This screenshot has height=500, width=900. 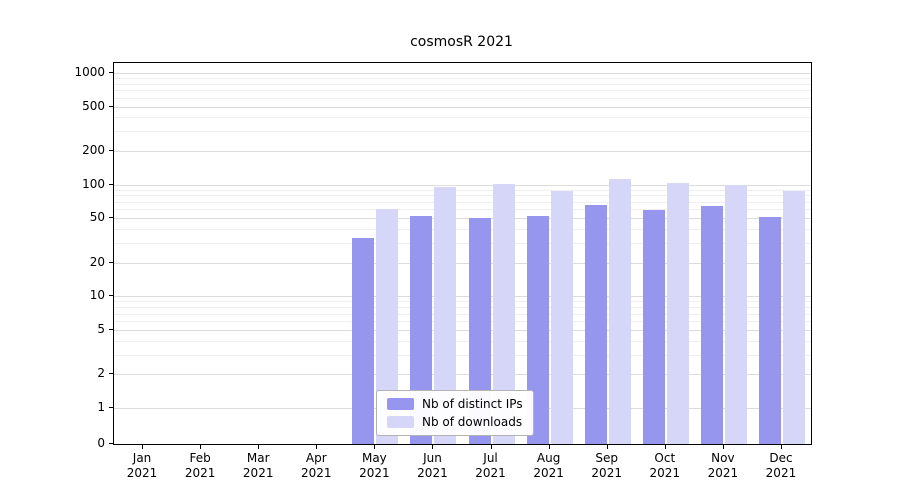 I want to click on y-tick-label: 500, so click(x=93, y=105).